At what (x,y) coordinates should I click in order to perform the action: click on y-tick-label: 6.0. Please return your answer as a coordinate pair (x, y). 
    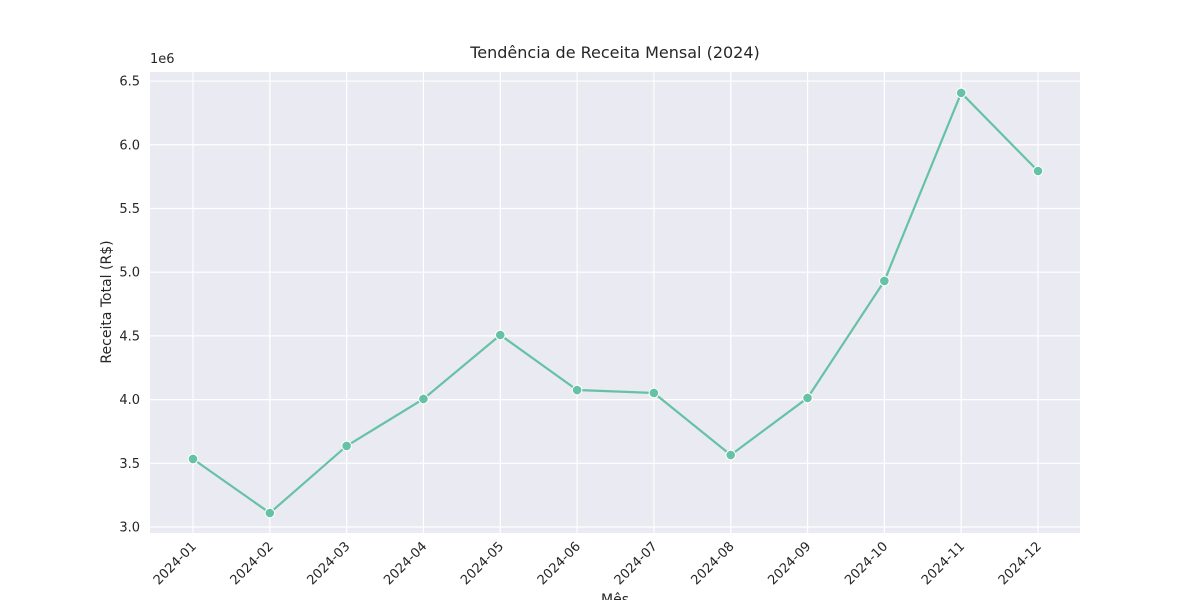
    Looking at the image, I should click on (129, 145).